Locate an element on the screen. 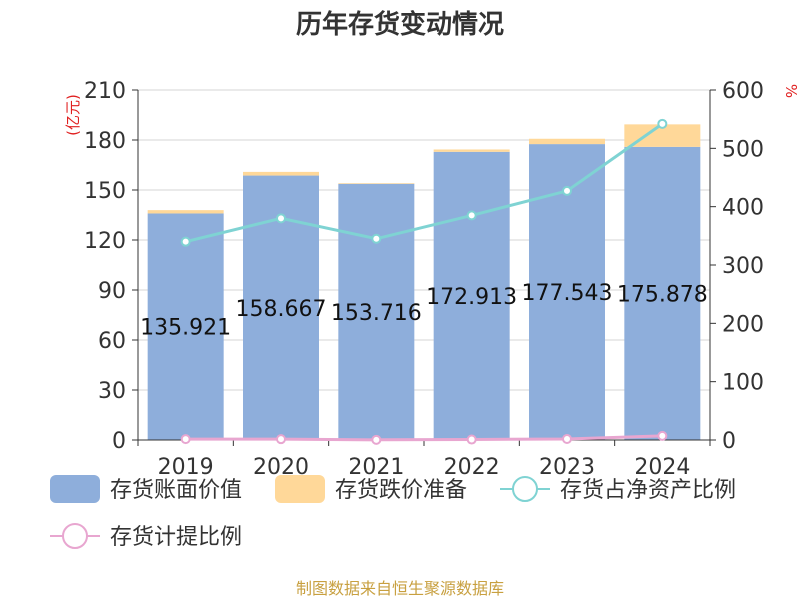 The height and width of the screenshot is (605, 800). left-tick-label: 210 is located at coordinates (105, 91).